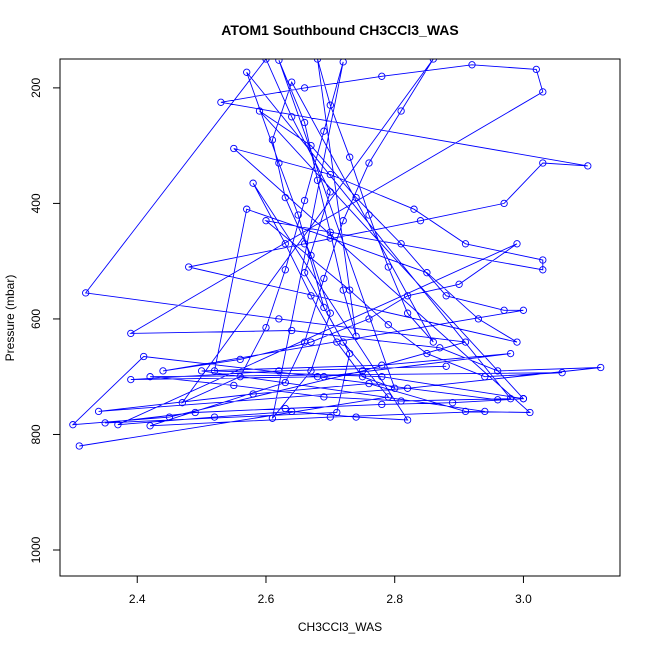 Image resolution: width=650 pixels, height=655 pixels. I want to click on chart-title: ATOM1 Southbound CH3CCl3_WAS, so click(339, 30).